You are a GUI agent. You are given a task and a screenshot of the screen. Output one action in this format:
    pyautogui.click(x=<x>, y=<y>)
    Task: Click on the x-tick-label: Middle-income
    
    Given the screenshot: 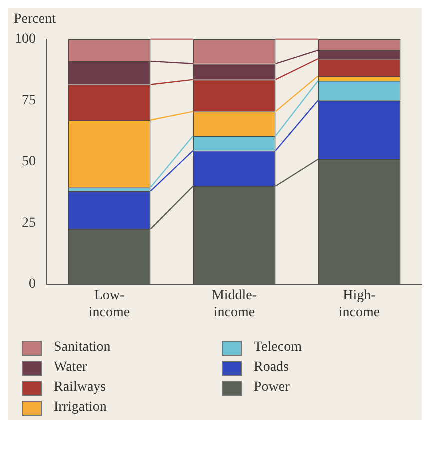 What is the action you would take?
    pyautogui.click(x=235, y=304)
    